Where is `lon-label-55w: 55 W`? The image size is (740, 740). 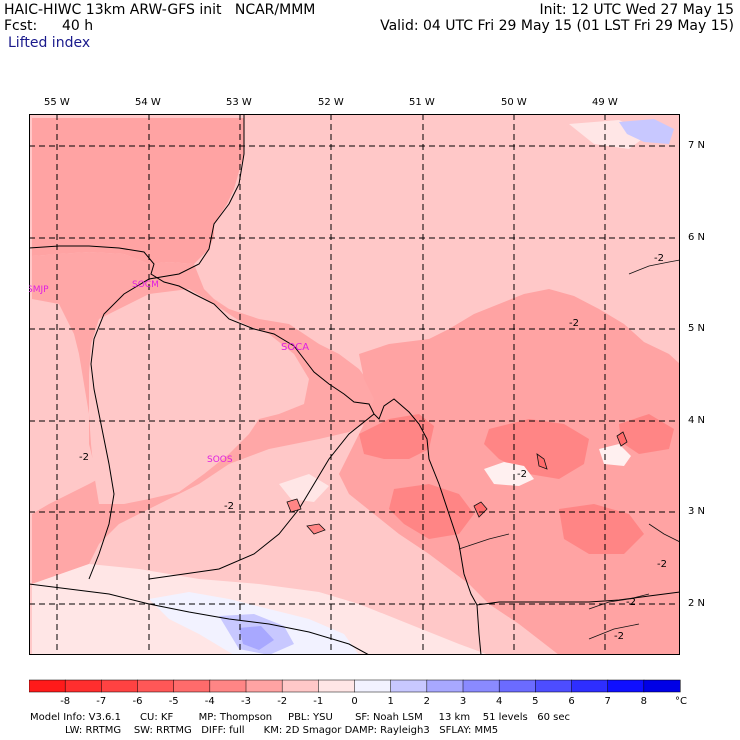 lon-label-55w: 55 W is located at coordinates (57, 102).